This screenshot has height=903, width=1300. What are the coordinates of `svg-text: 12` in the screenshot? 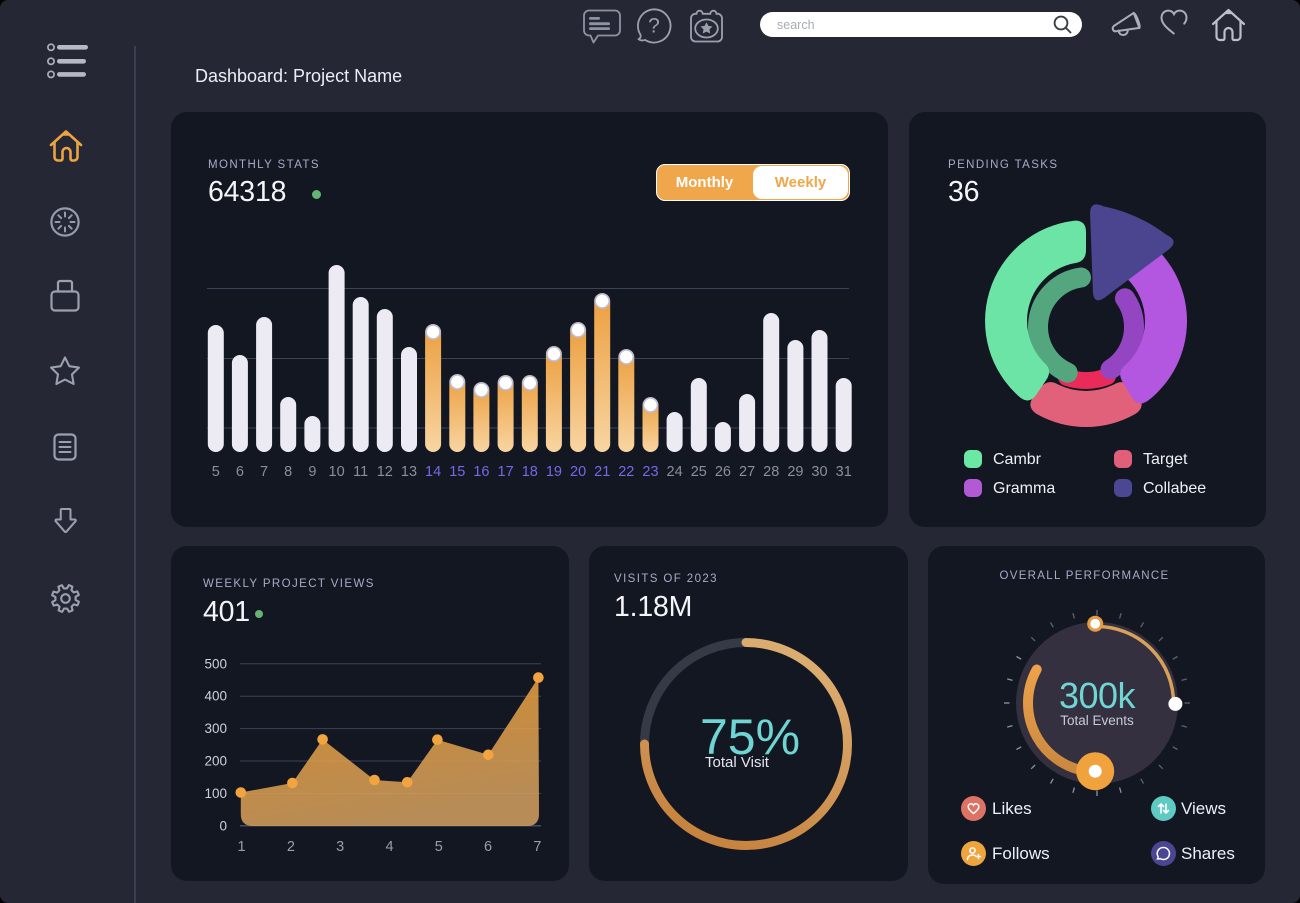 It's located at (385, 472).